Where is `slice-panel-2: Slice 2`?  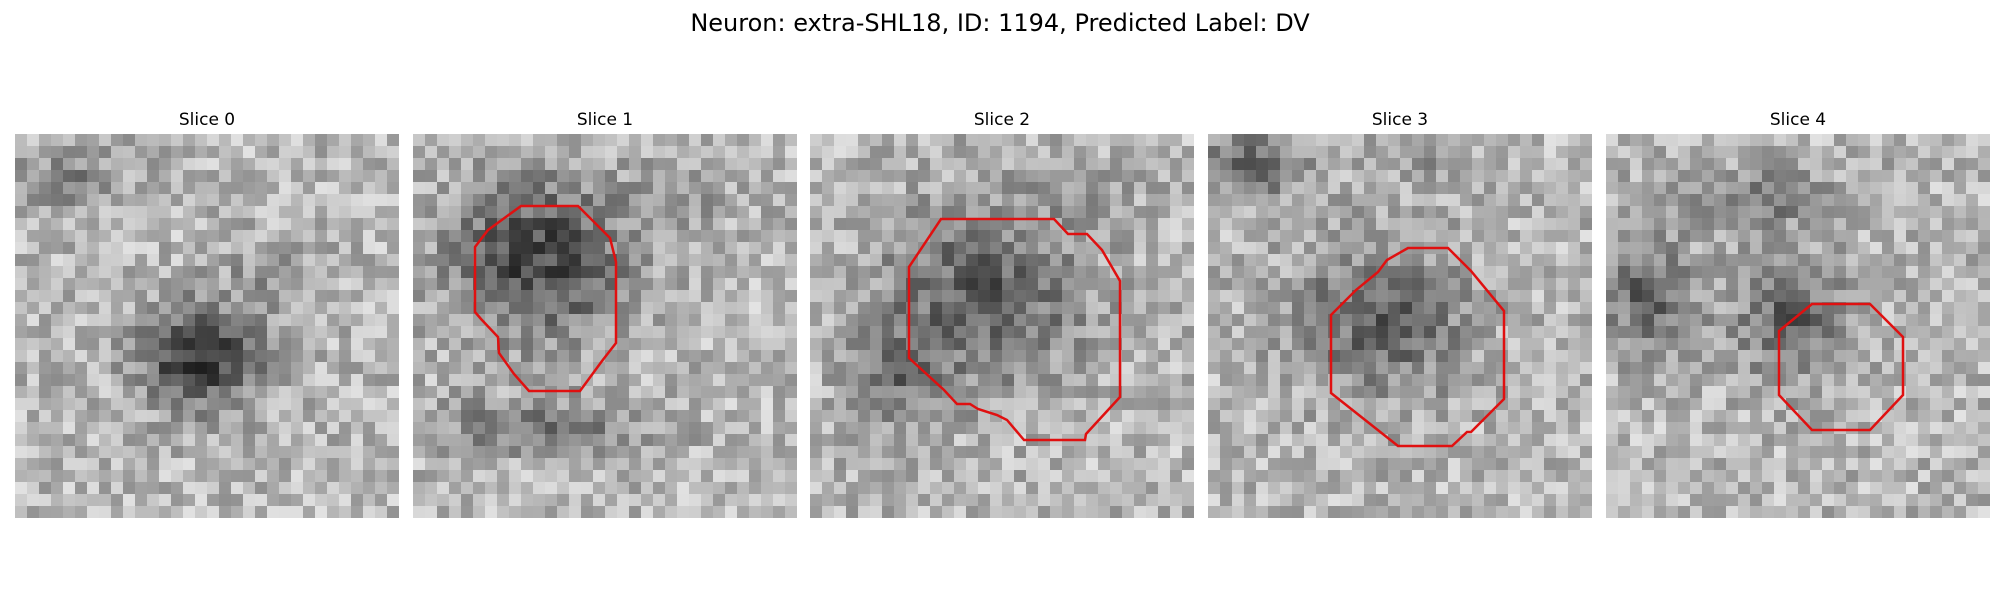 slice-panel-2: Slice 2 is located at coordinates (1002, 313).